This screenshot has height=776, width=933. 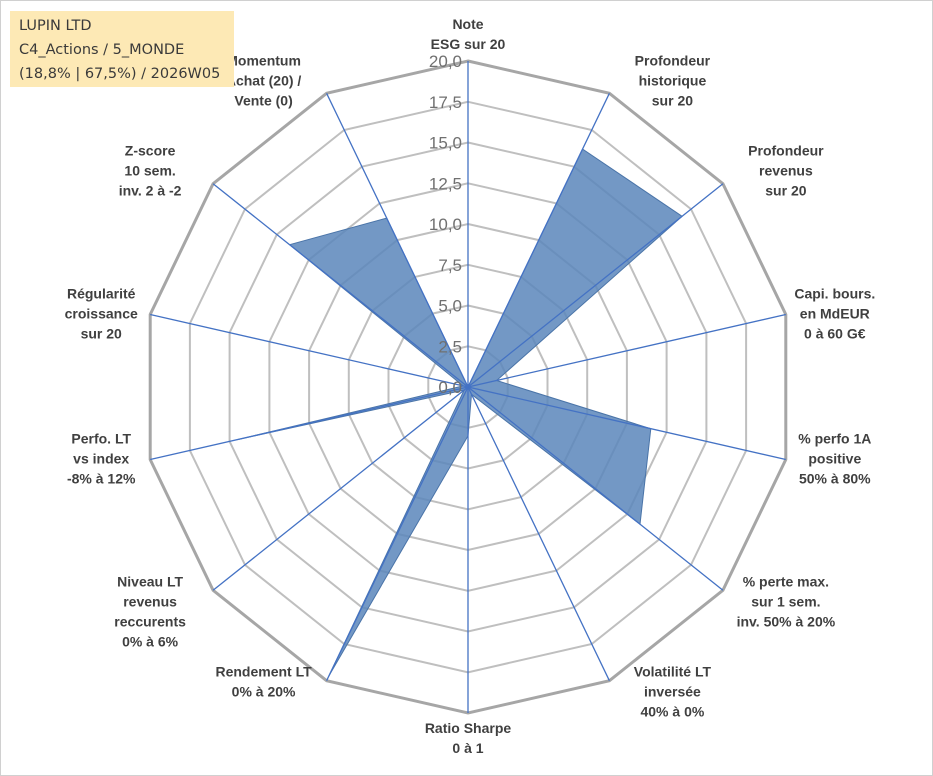 I want to click on axis-label-line: Niveau LT, so click(x=150, y=581).